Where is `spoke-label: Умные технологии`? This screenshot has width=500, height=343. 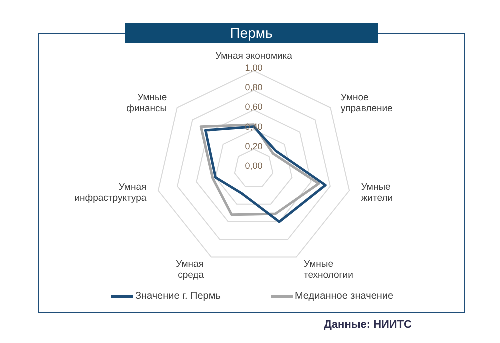 spoke-label: Умные технологии is located at coordinates (329, 270).